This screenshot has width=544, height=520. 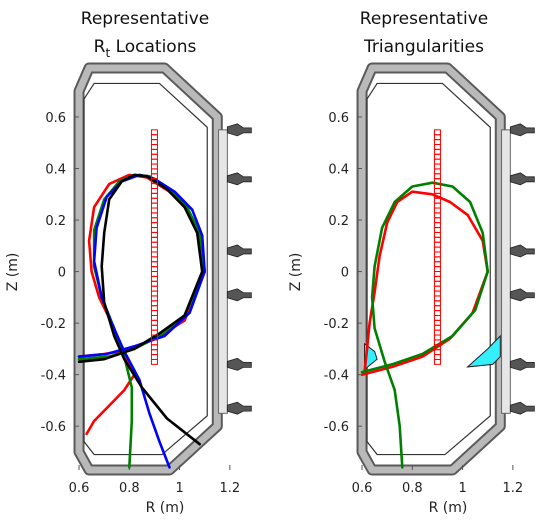 What do you see at coordinates (53, 427) in the screenshot?
I see `y-tick-label: -0.6` at bounding box center [53, 427].